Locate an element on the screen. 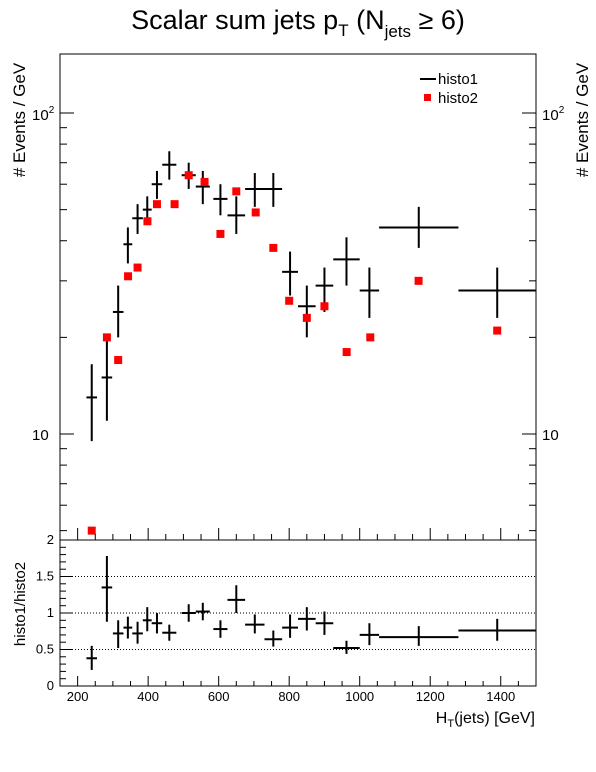  x-axis-label: HT(jets) [GeV] is located at coordinates (485, 720).